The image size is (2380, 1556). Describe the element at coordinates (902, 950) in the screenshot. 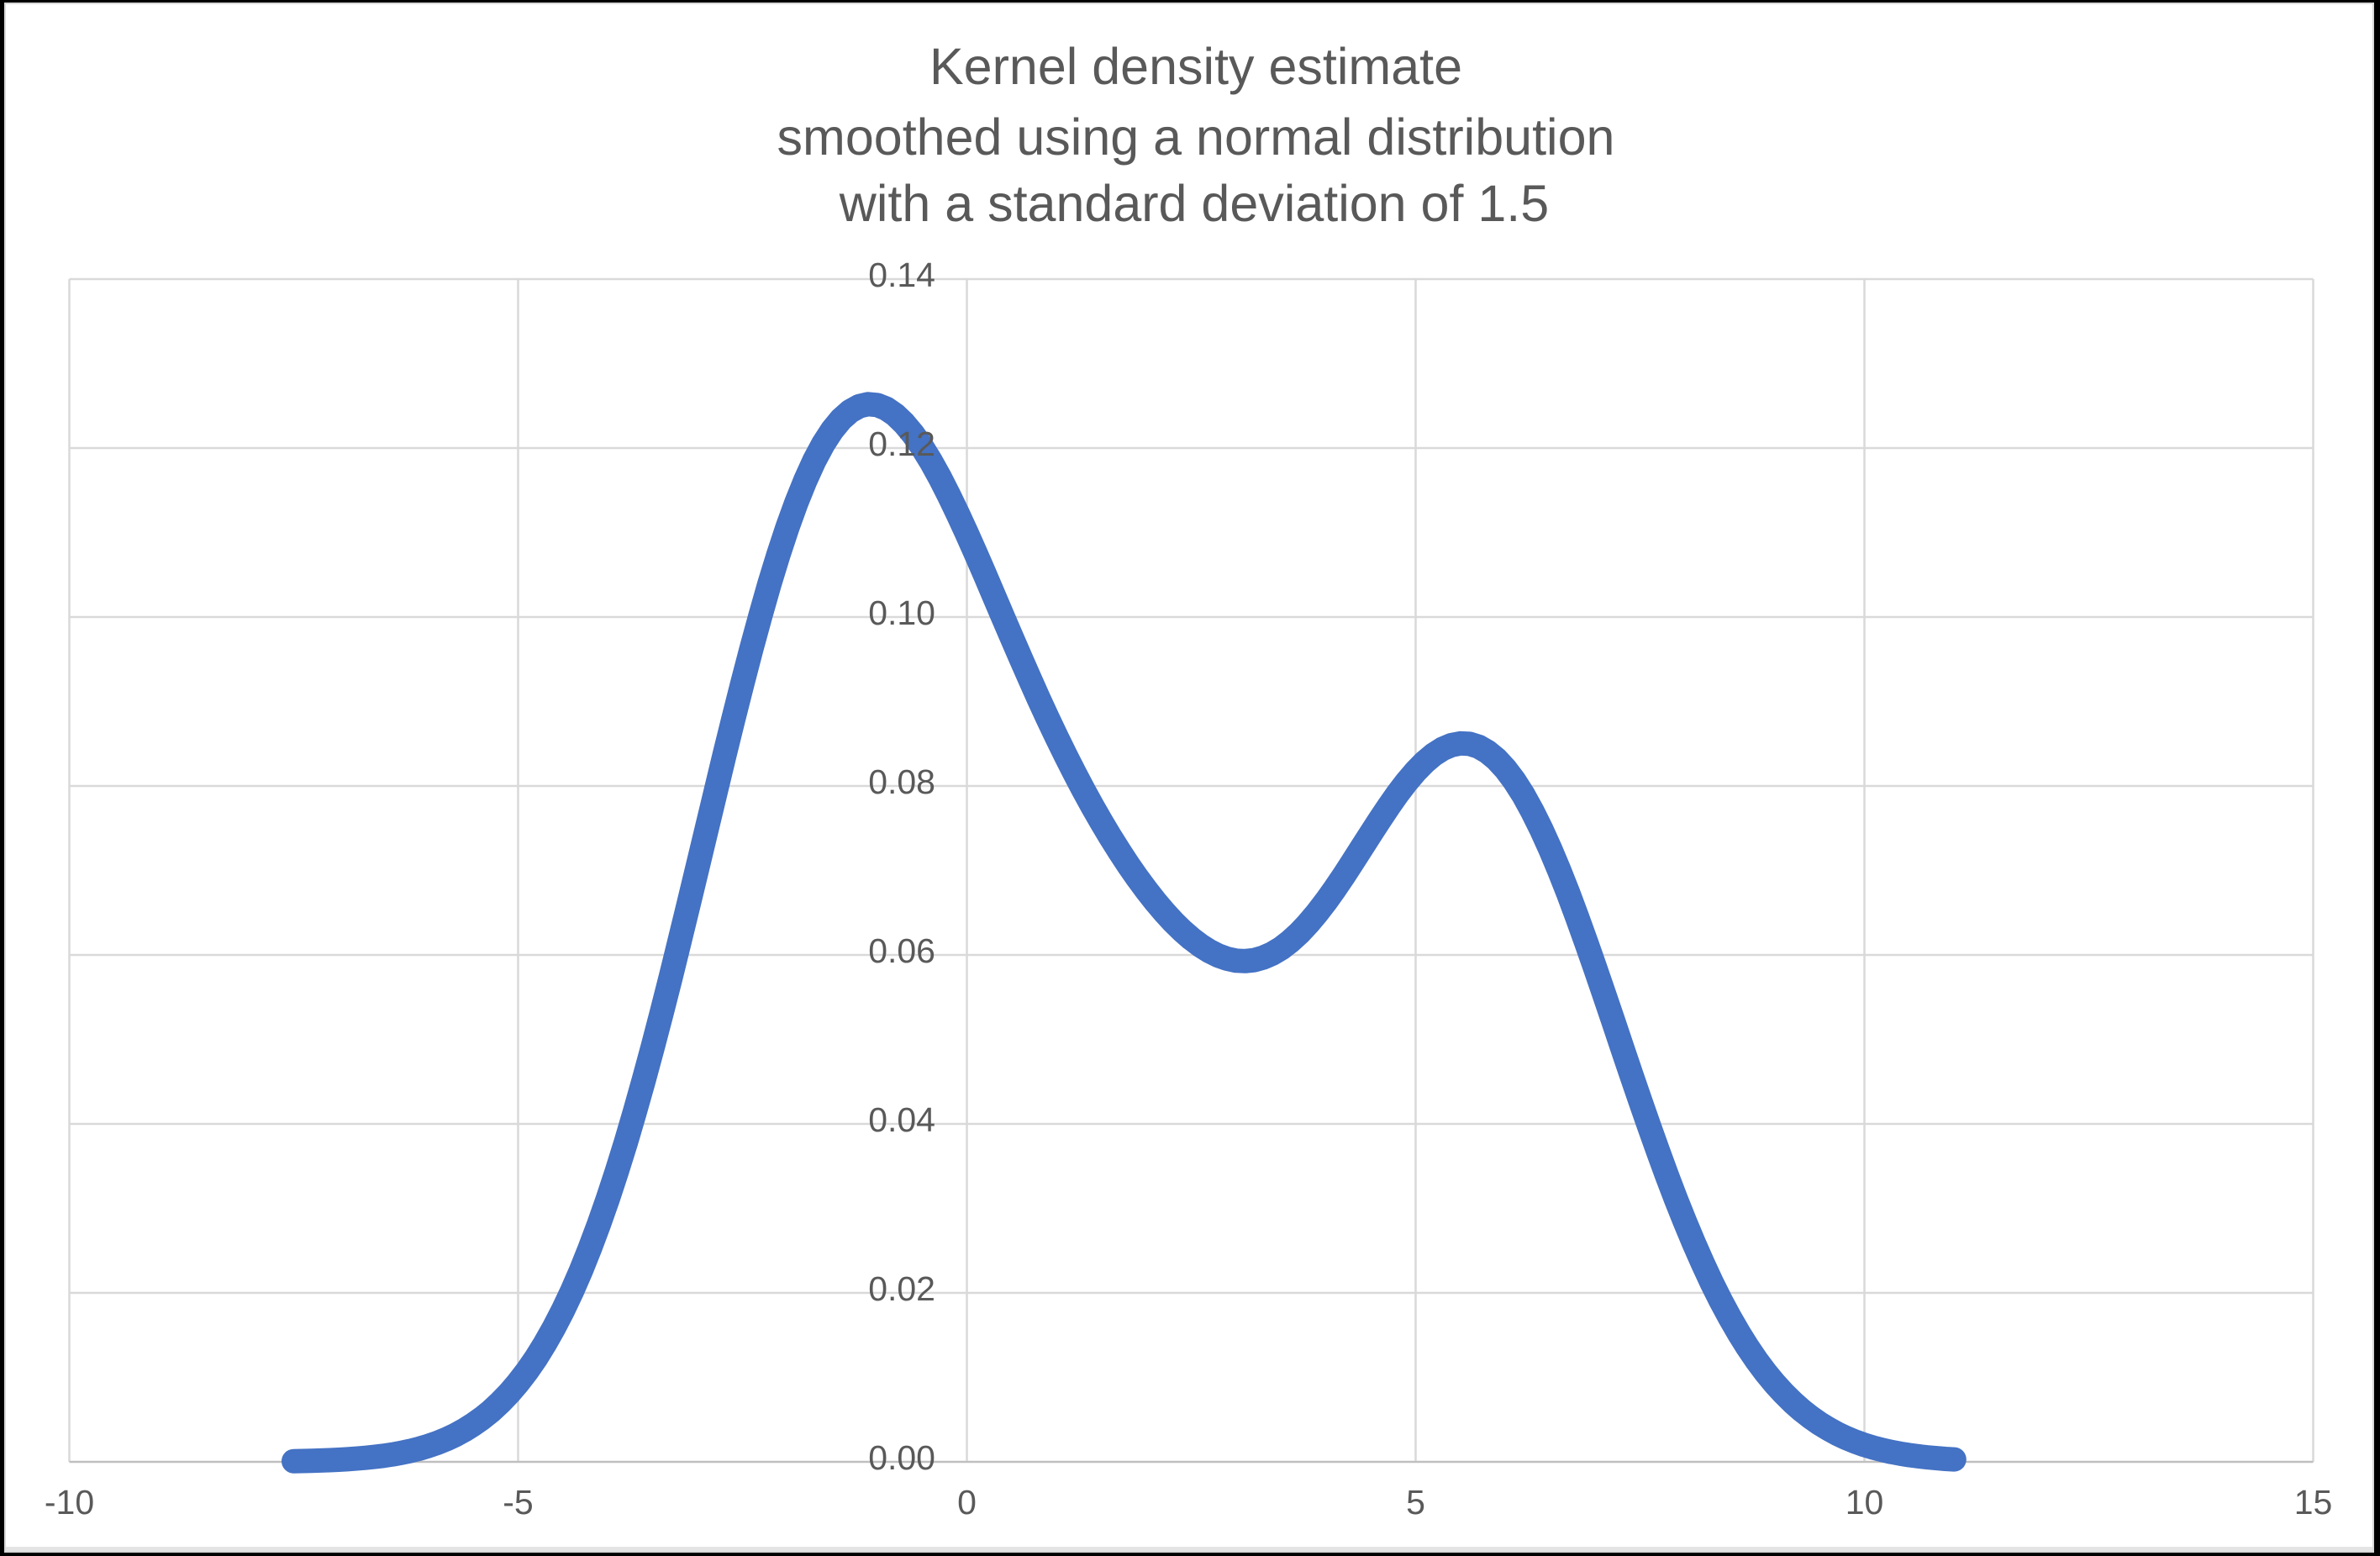

I see `svg-text: 0.06` at that location.